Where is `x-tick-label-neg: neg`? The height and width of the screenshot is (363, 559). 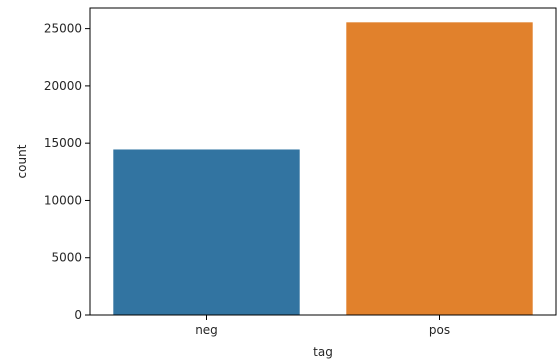
x-tick-label-neg: neg is located at coordinates (206, 330).